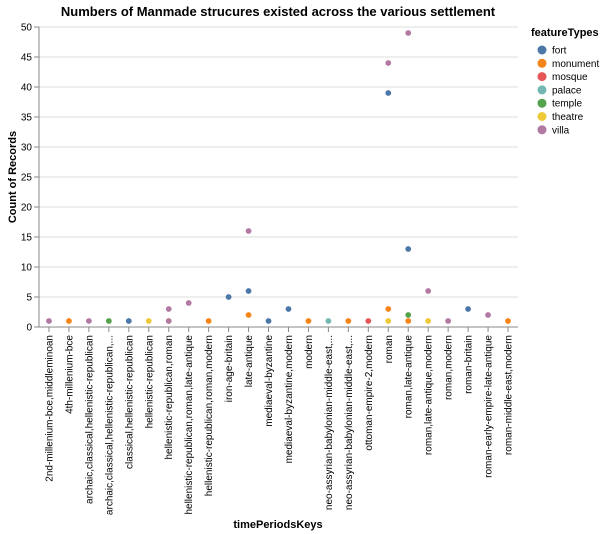 This screenshot has height=534, width=610. I want to click on x-tick-label: roman,late-antique,modern, so click(429, 395).